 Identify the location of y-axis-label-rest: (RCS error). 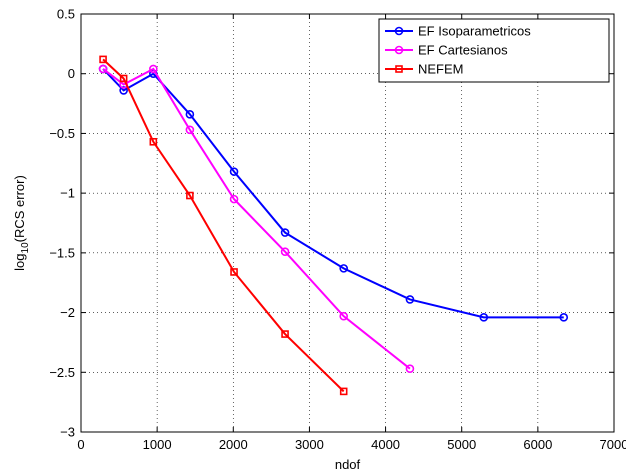
(19, 208).